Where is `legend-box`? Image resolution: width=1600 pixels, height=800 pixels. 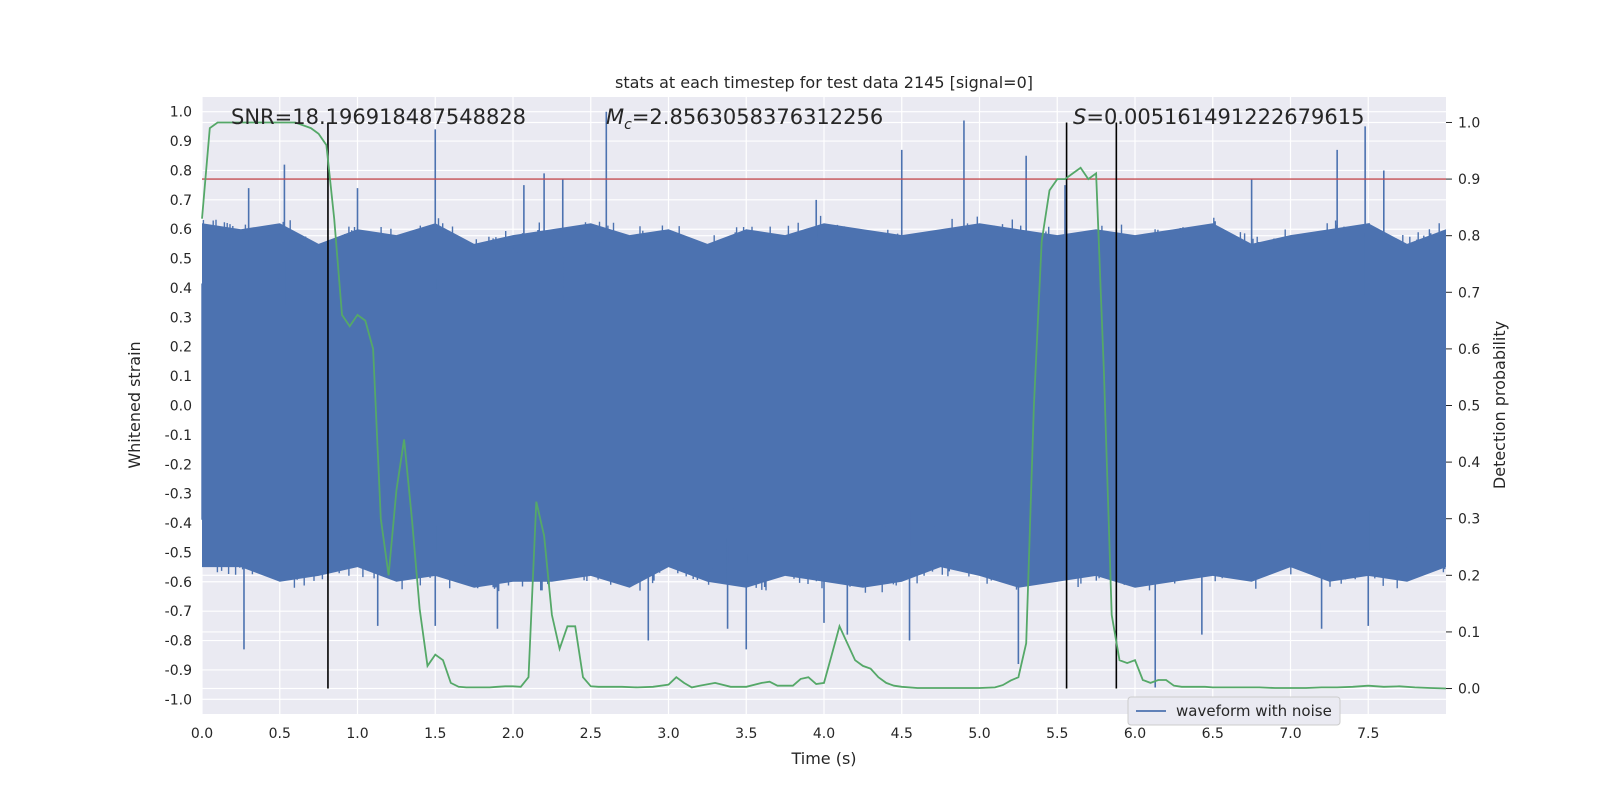 legend-box is located at coordinates (1234, 711).